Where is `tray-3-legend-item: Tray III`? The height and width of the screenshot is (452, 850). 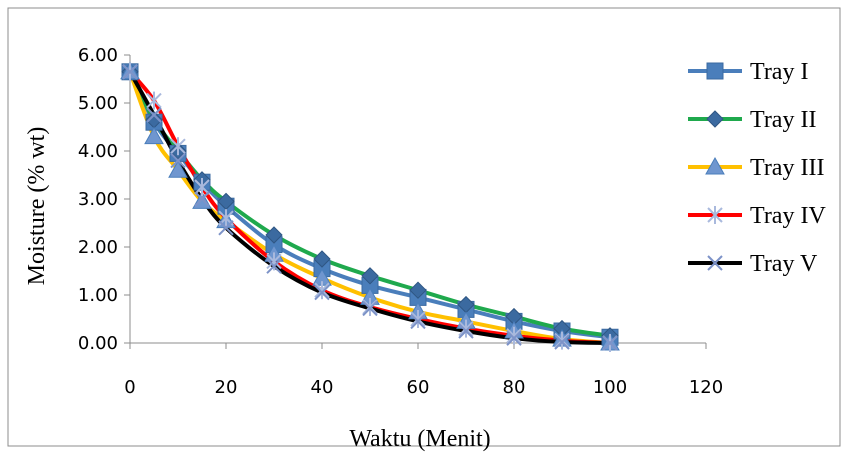
tray-3-legend-item: Tray III is located at coordinates (756, 168).